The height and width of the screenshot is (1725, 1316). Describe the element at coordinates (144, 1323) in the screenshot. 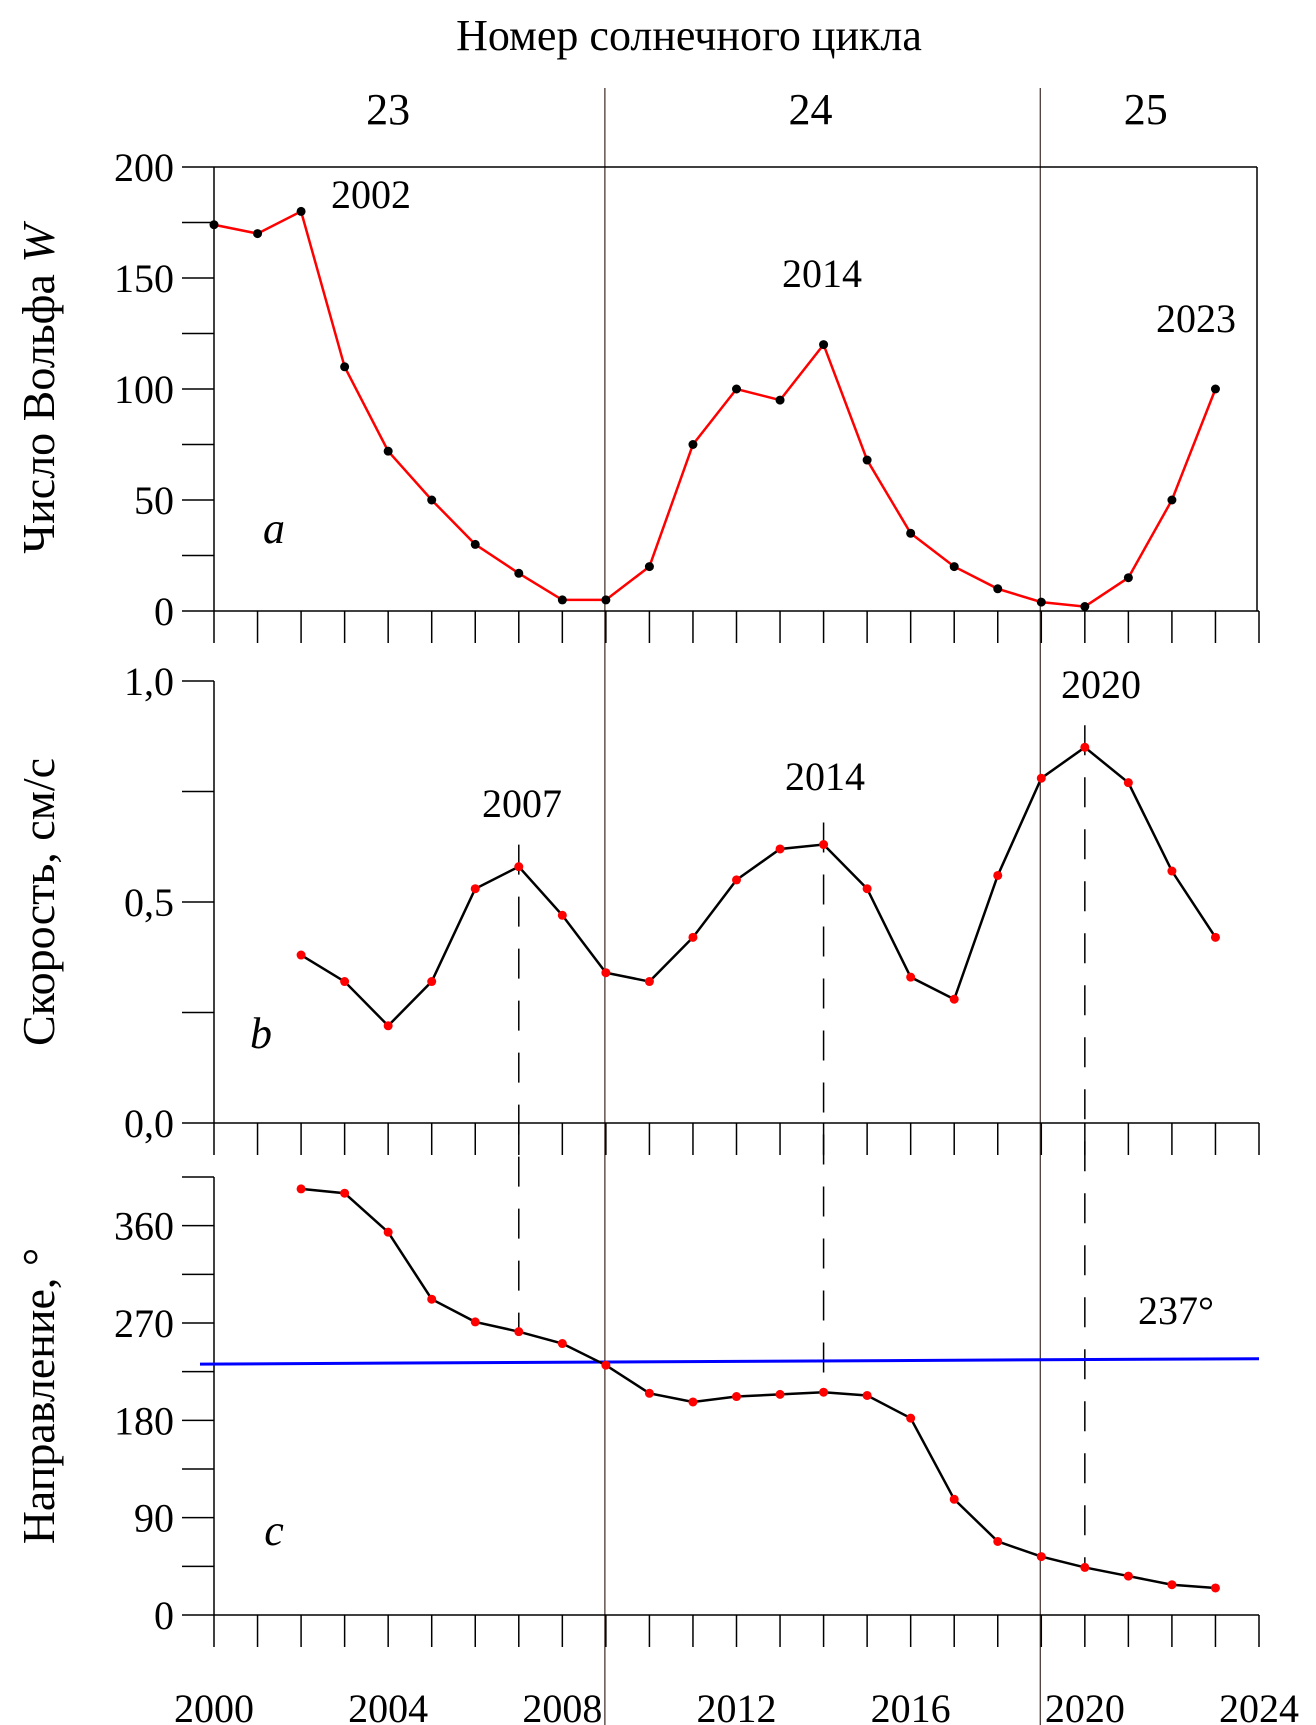

I see `y-tick-label: 270` at that location.